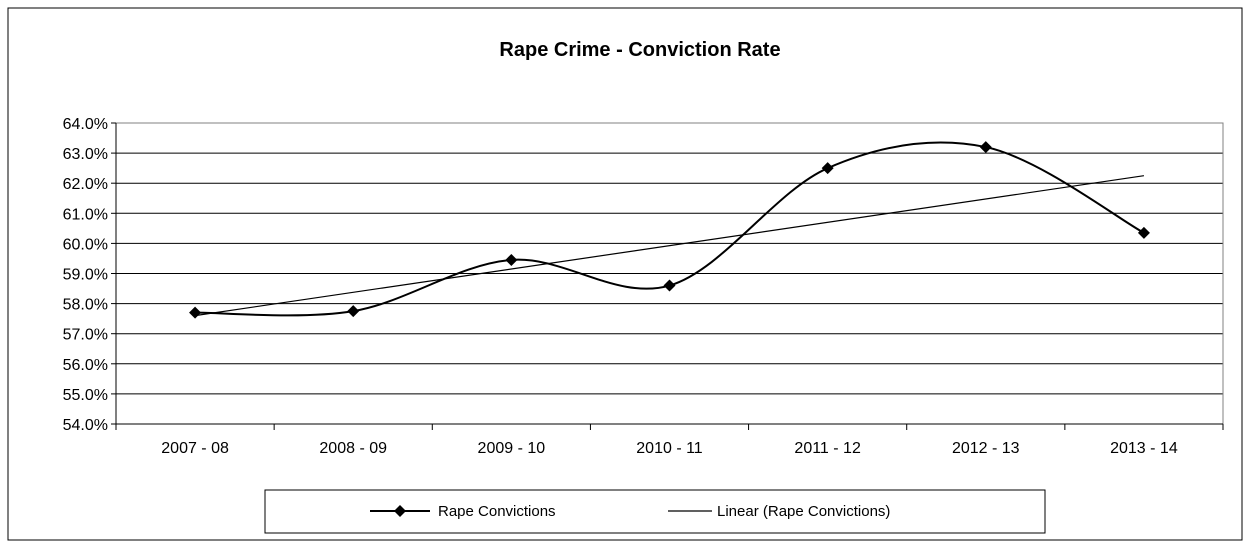  I want to click on x-tick-label: 2011 - 12, so click(827, 448).